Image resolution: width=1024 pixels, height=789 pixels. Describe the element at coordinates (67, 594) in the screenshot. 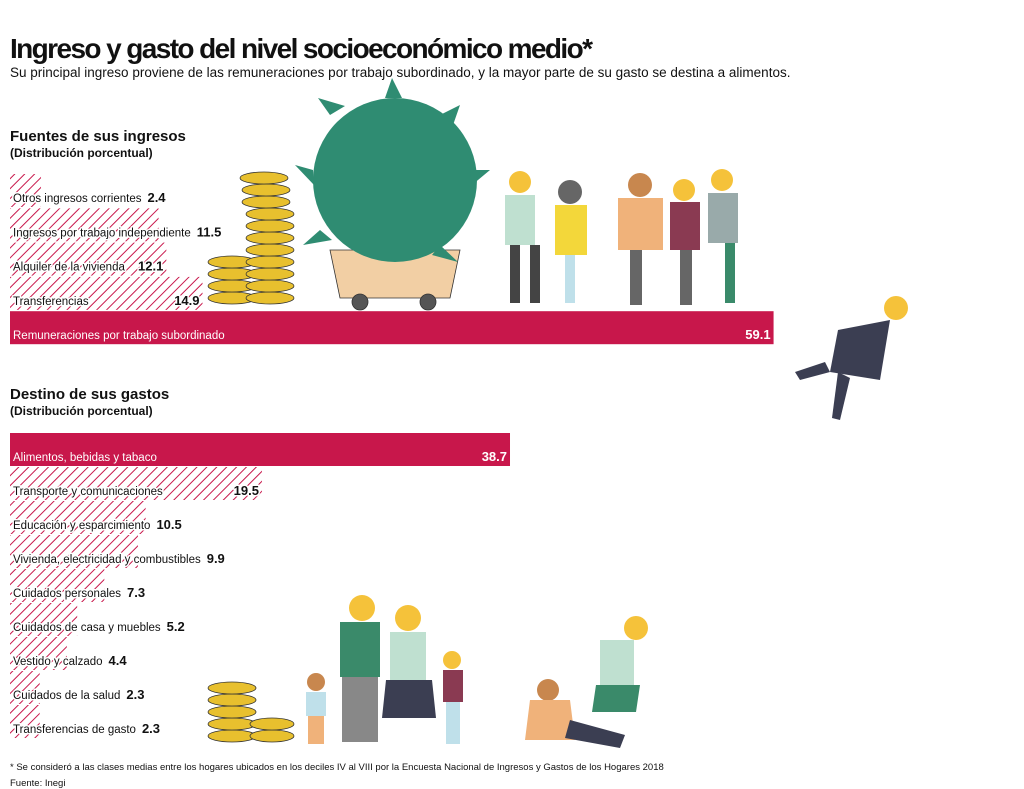

I see `bar-label: Cuidados personales` at that location.